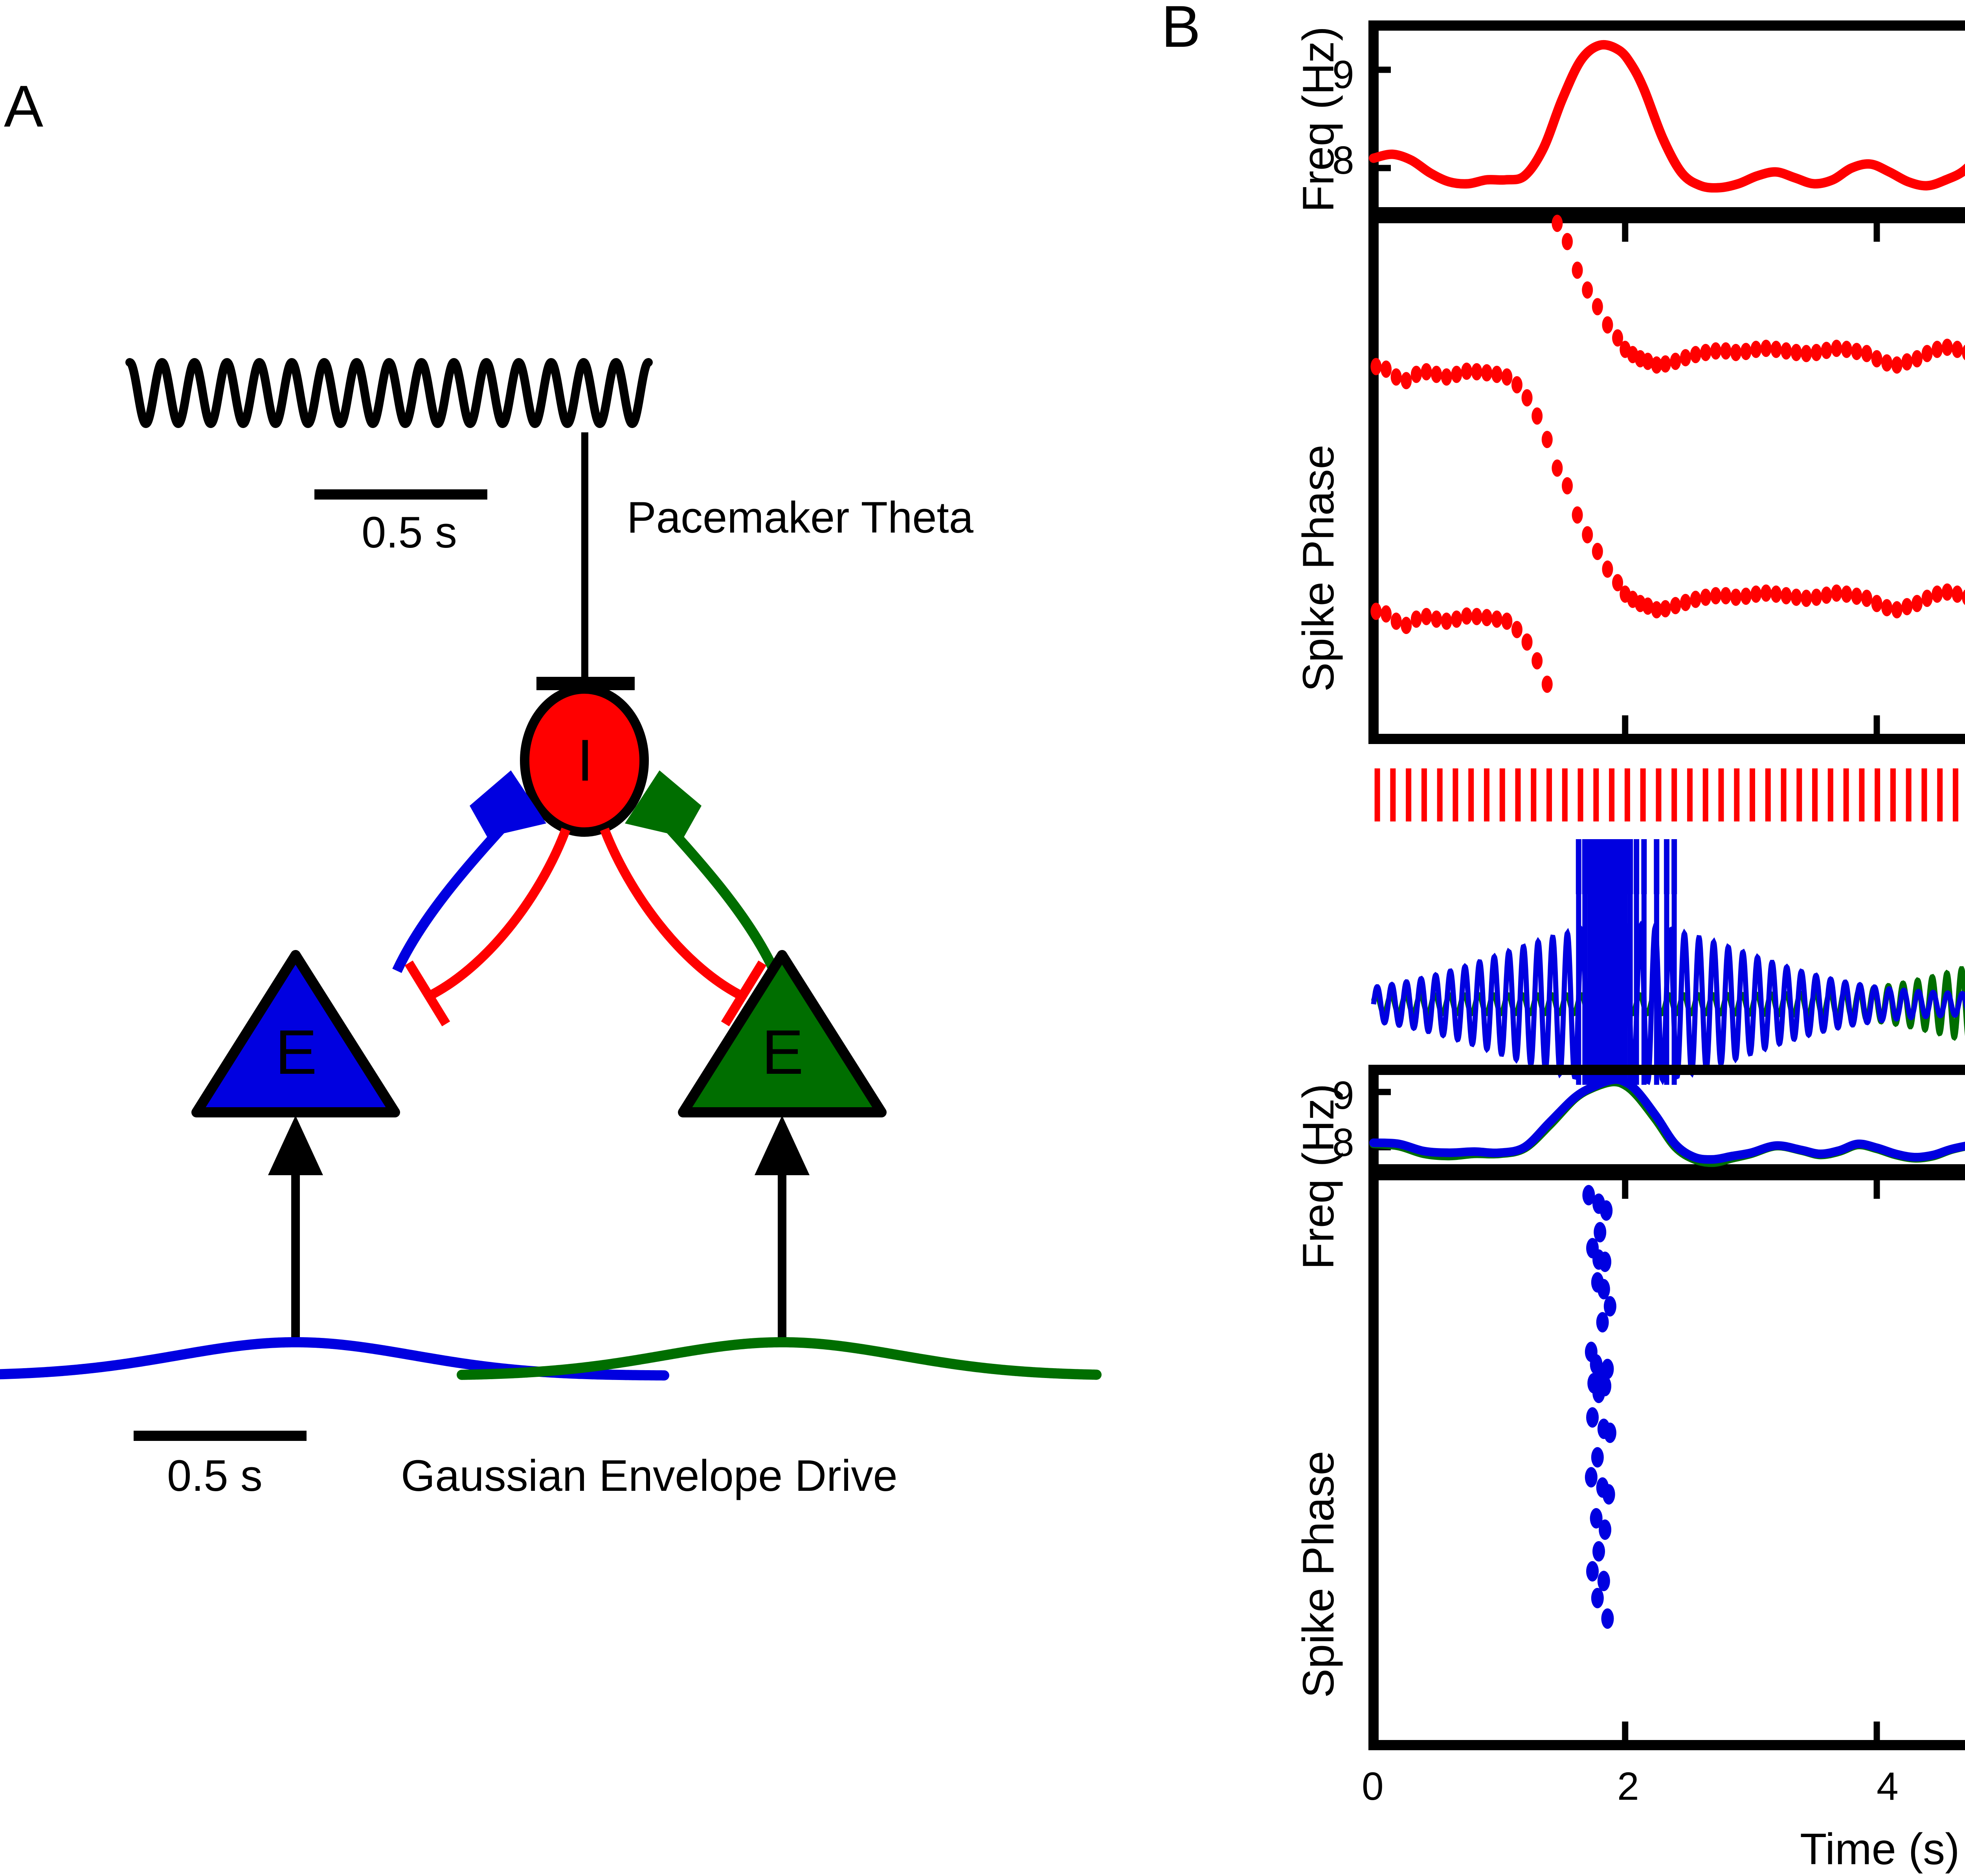 This screenshot has width=1965, height=1876. What do you see at coordinates (1373, 1786) in the screenshot?
I see `xtick-0: 0` at bounding box center [1373, 1786].